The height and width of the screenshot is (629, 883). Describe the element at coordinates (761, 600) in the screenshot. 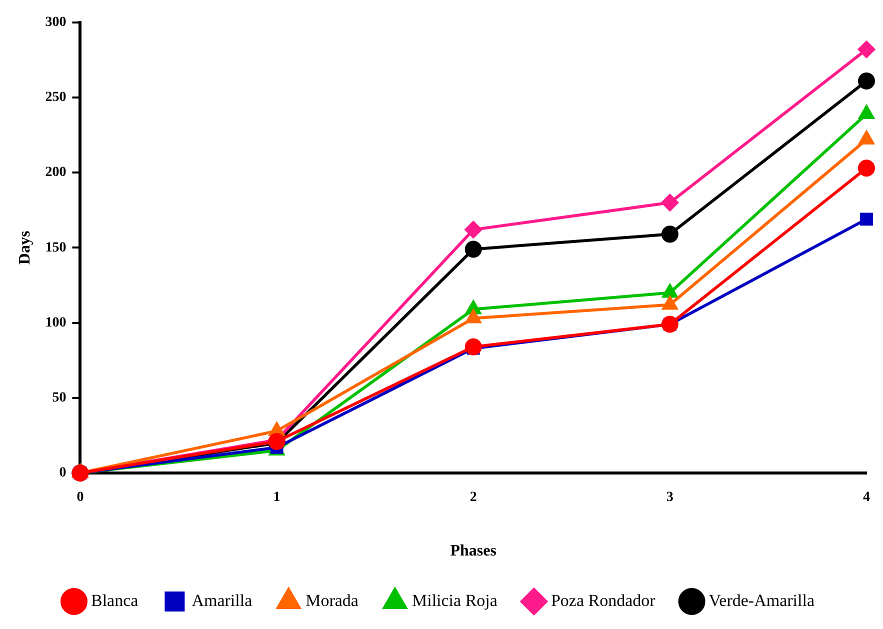

I see `legend-label: Verde-Amarilla` at that location.